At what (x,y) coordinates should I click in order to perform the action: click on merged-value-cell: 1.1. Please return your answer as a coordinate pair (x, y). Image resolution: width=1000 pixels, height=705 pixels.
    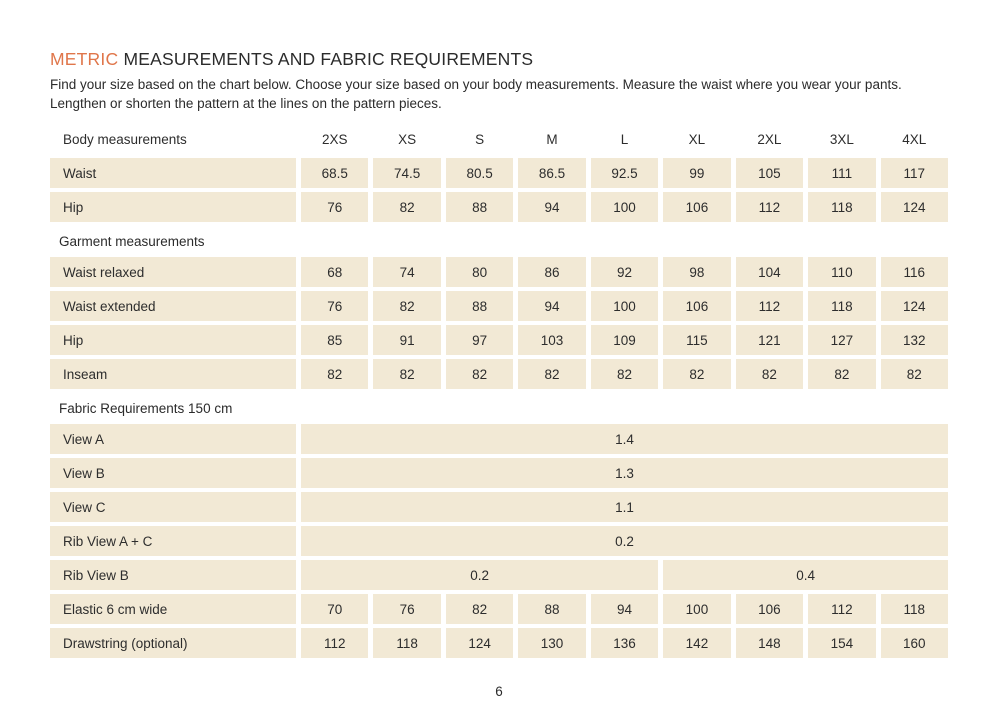
    Looking at the image, I should click on (624, 507).